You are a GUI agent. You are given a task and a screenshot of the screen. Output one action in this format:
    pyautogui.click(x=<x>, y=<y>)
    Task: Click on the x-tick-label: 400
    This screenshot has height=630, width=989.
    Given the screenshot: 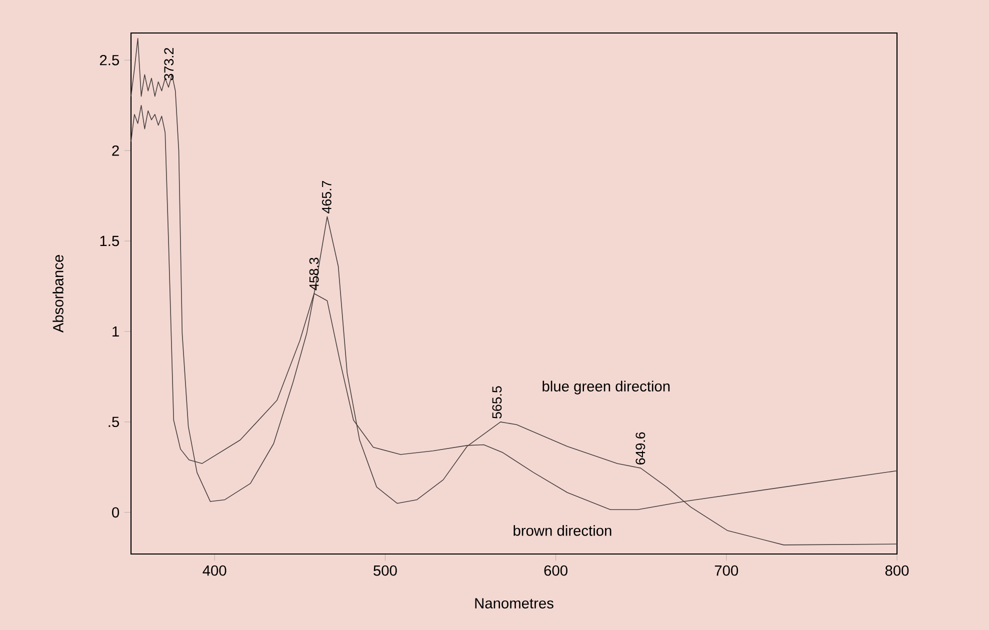 What is the action you would take?
    pyautogui.click(x=214, y=570)
    